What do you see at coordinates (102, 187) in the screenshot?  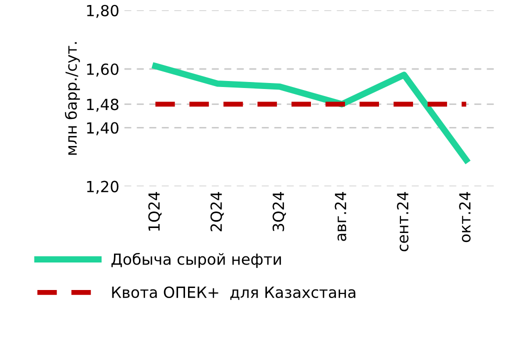 I see `y-tick-label: 1,20` at bounding box center [102, 187].